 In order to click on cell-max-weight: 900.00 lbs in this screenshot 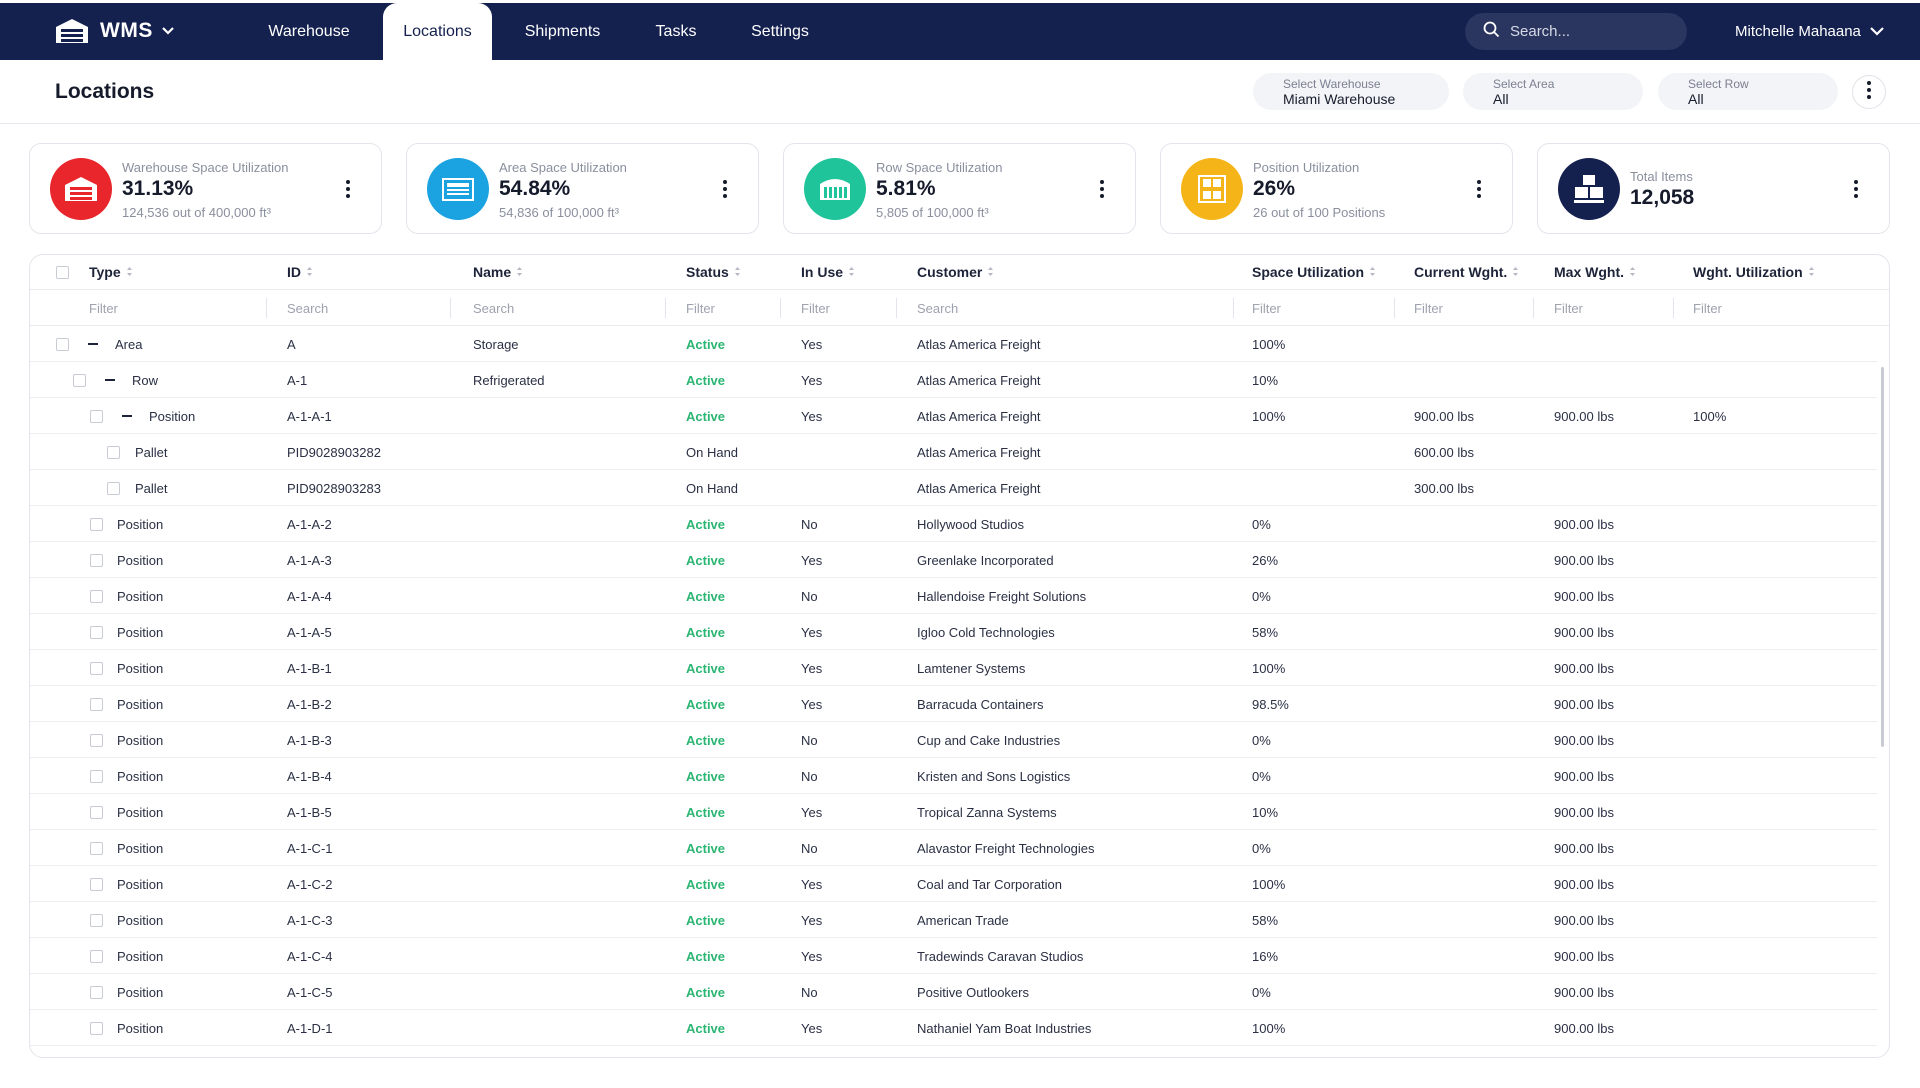, I will do `click(1584, 416)`.